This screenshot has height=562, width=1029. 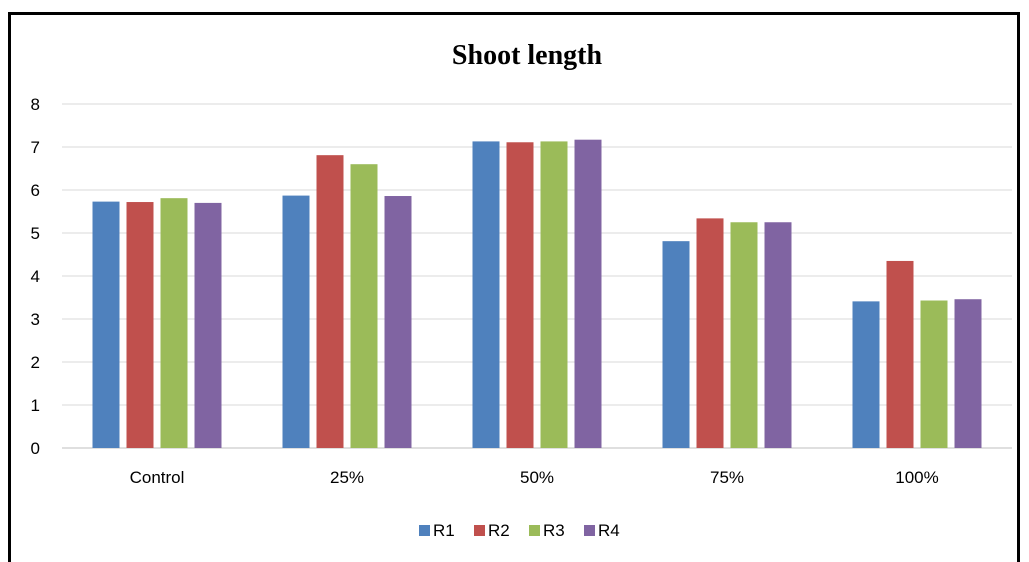 What do you see at coordinates (527, 55) in the screenshot?
I see `chart-title: Shoot length` at bounding box center [527, 55].